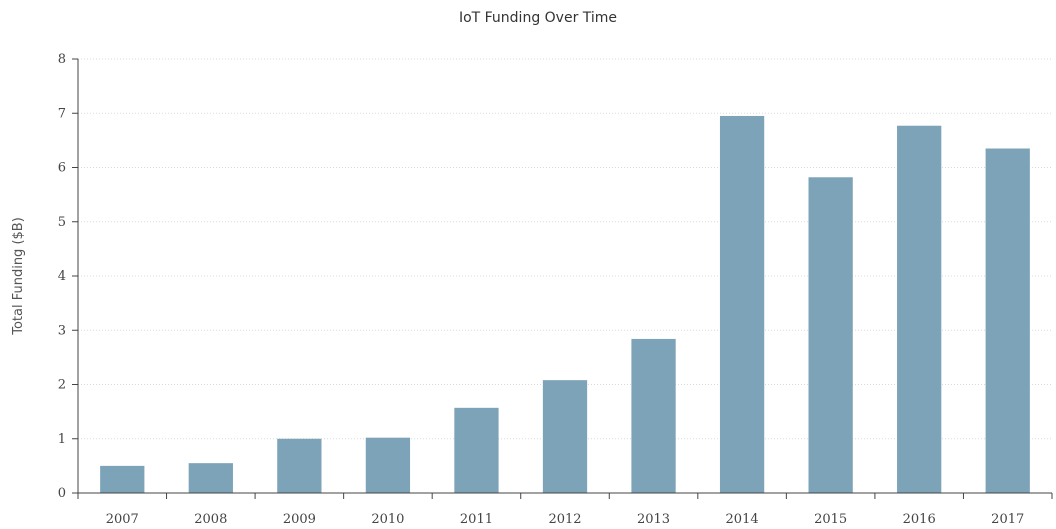  Describe the element at coordinates (388, 465) in the screenshot. I see `bar-2010` at that location.